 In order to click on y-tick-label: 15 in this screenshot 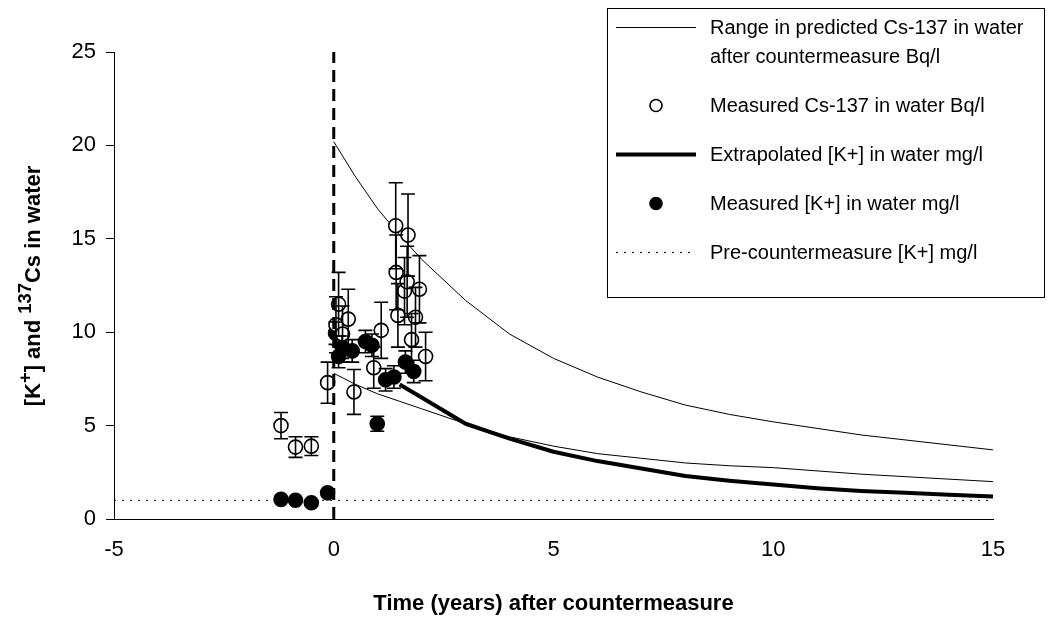, I will do `click(83, 237)`.